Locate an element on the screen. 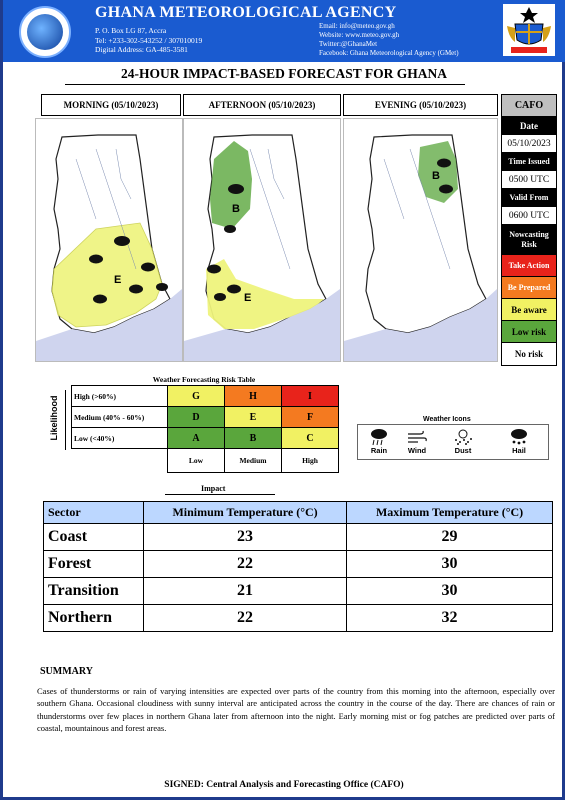  risk-table-title: Weather Forecasting Risk Table is located at coordinates (204, 379).